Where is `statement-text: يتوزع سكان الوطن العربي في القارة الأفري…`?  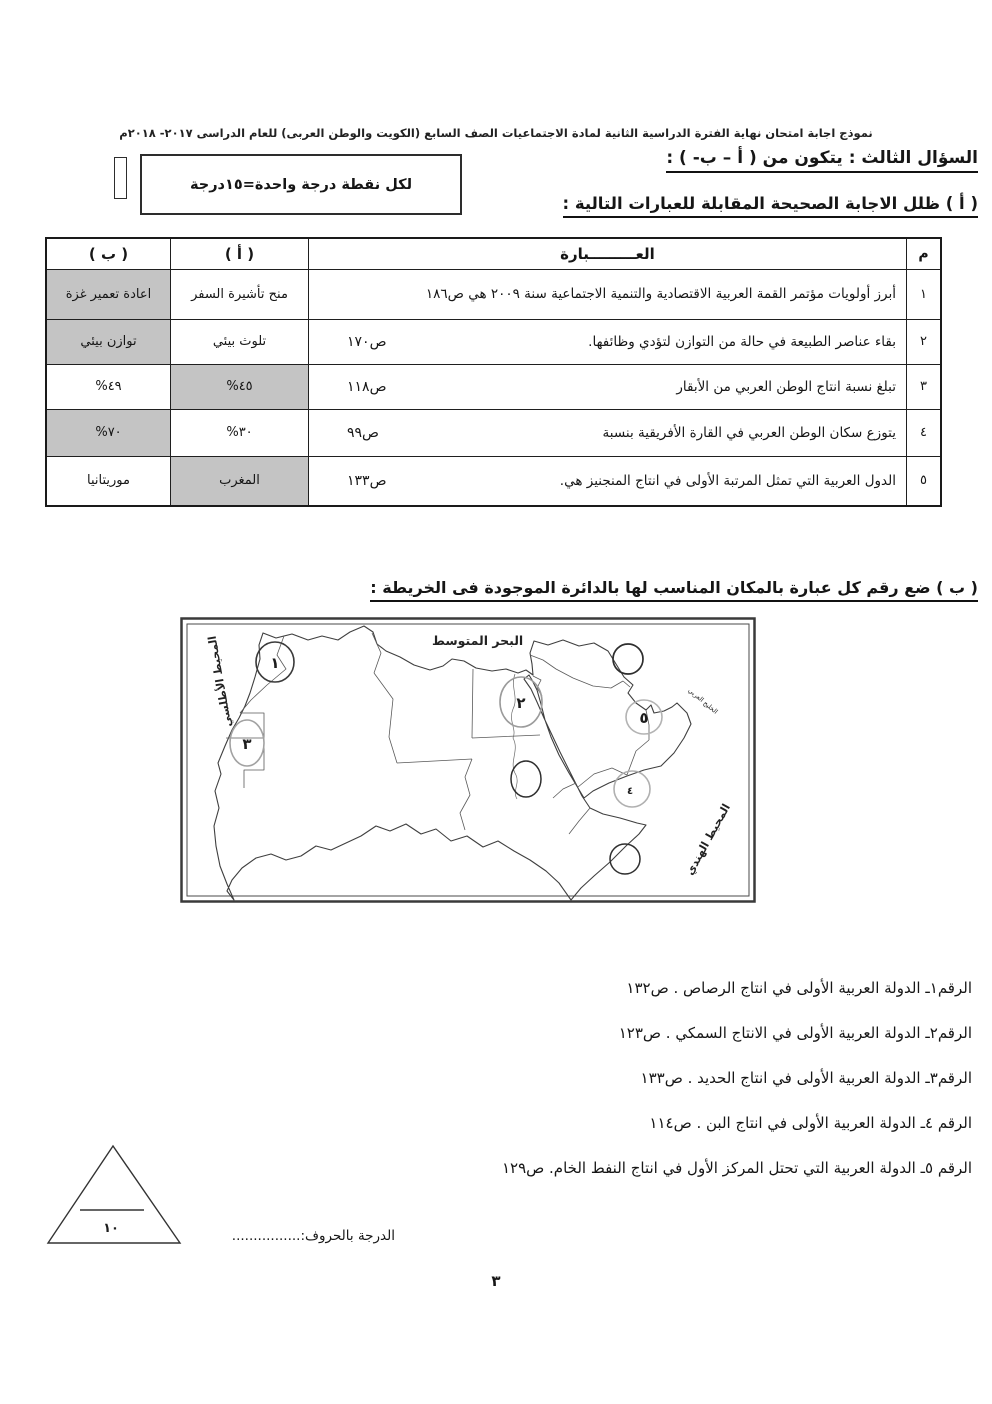 statement-text: يتوزع سكان الوطن العربي في القارة الأفري… is located at coordinates (749, 432).